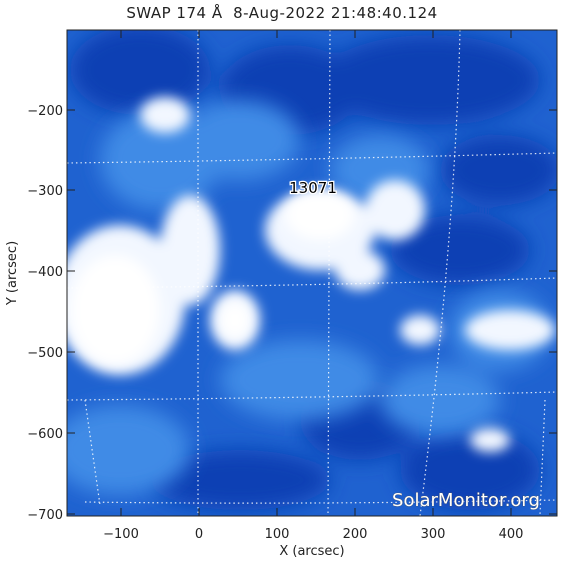 The width and height of the screenshot is (564, 564). Describe the element at coordinates (121, 534) in the screenshot. I see `x-tick-label: −100` at that location.